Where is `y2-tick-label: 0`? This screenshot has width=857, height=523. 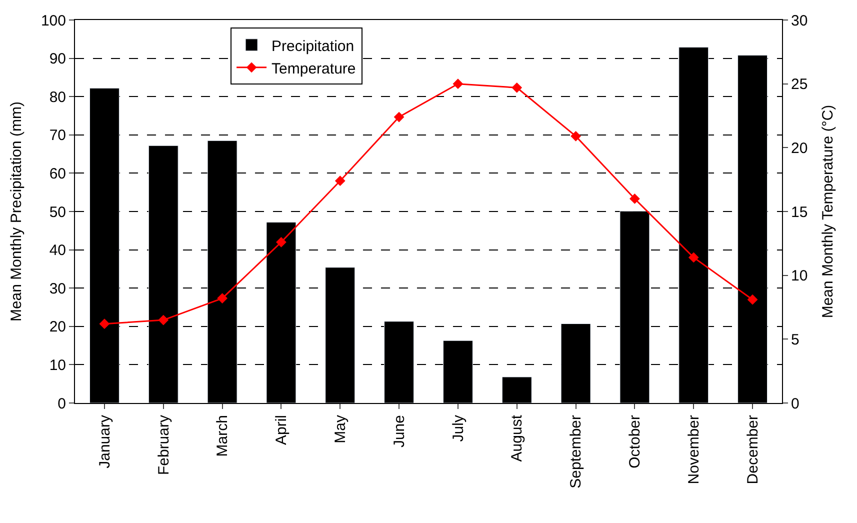
y2-tick-label: 0 is located at coordinates (795, 403).